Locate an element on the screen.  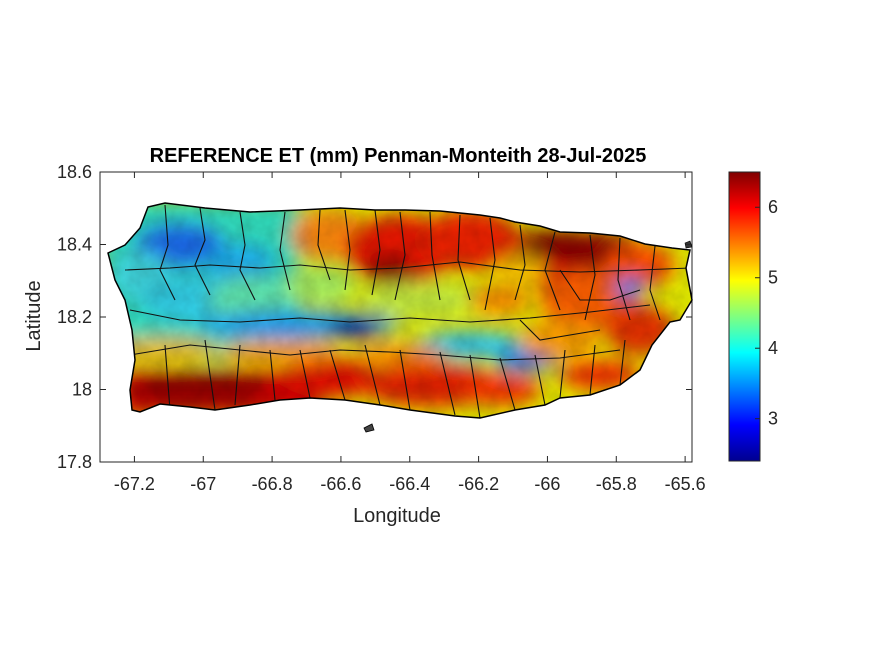
x-tick-label: -66.2 is located at coordinates (478, 484).